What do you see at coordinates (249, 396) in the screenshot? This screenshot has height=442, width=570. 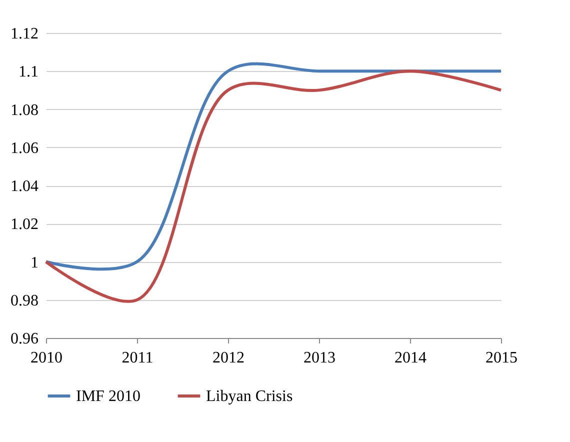 I see `legend-label: Libyan Crisis` at bounding box center [249, 396].